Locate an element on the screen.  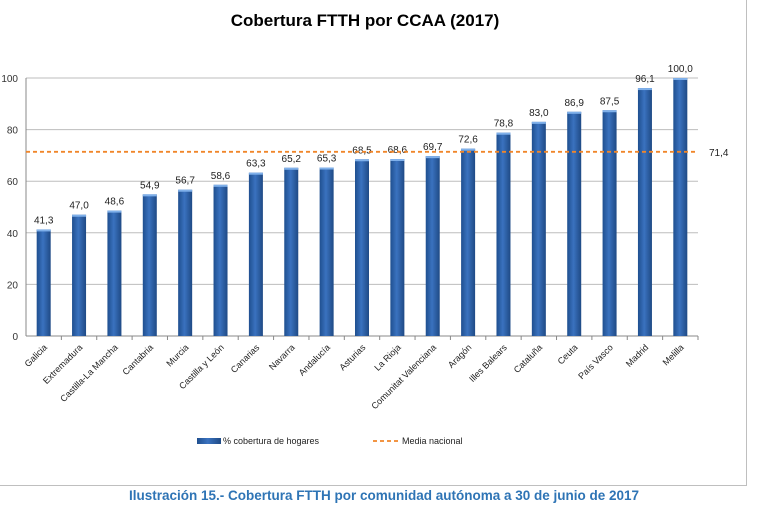
data-label: 41,3 is located at coordinates (44, 220).